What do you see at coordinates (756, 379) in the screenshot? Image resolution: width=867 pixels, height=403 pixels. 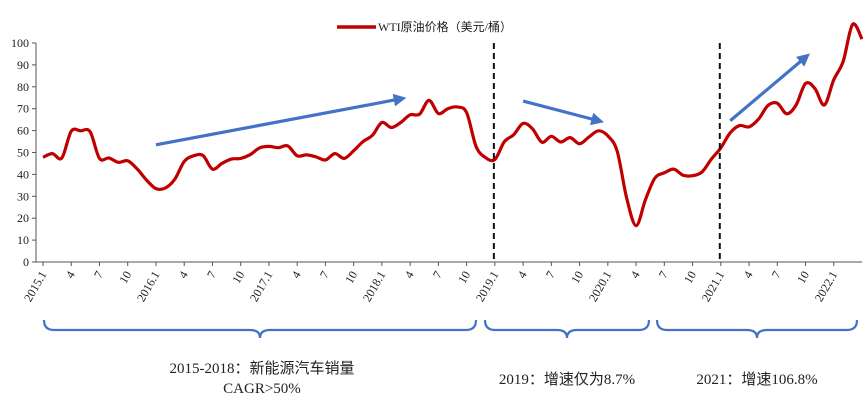 I see `period-label: 2021：增速106.8%` at bounding box center [756, 379].